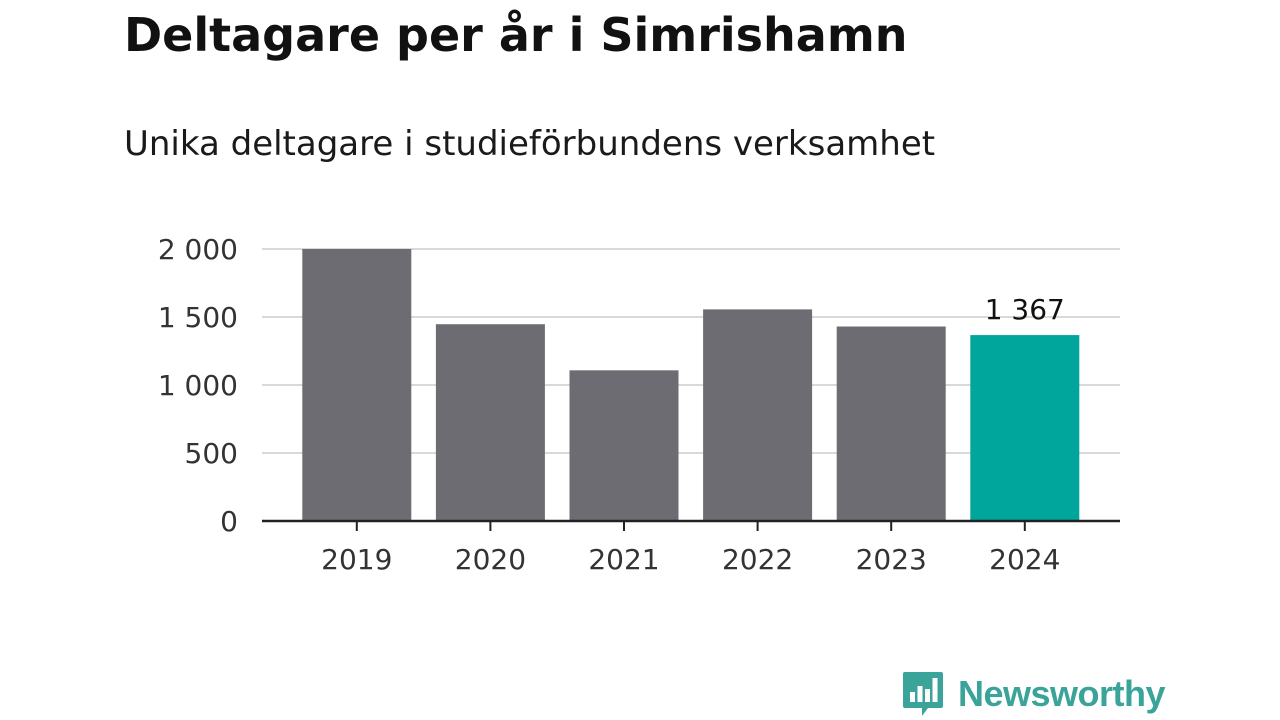 The height and width of the screenshot is (720, 1280). What do you see at coordinates (490, 422) in the screenshot?
I see `bar-2020` at bounding box center [490, 422].